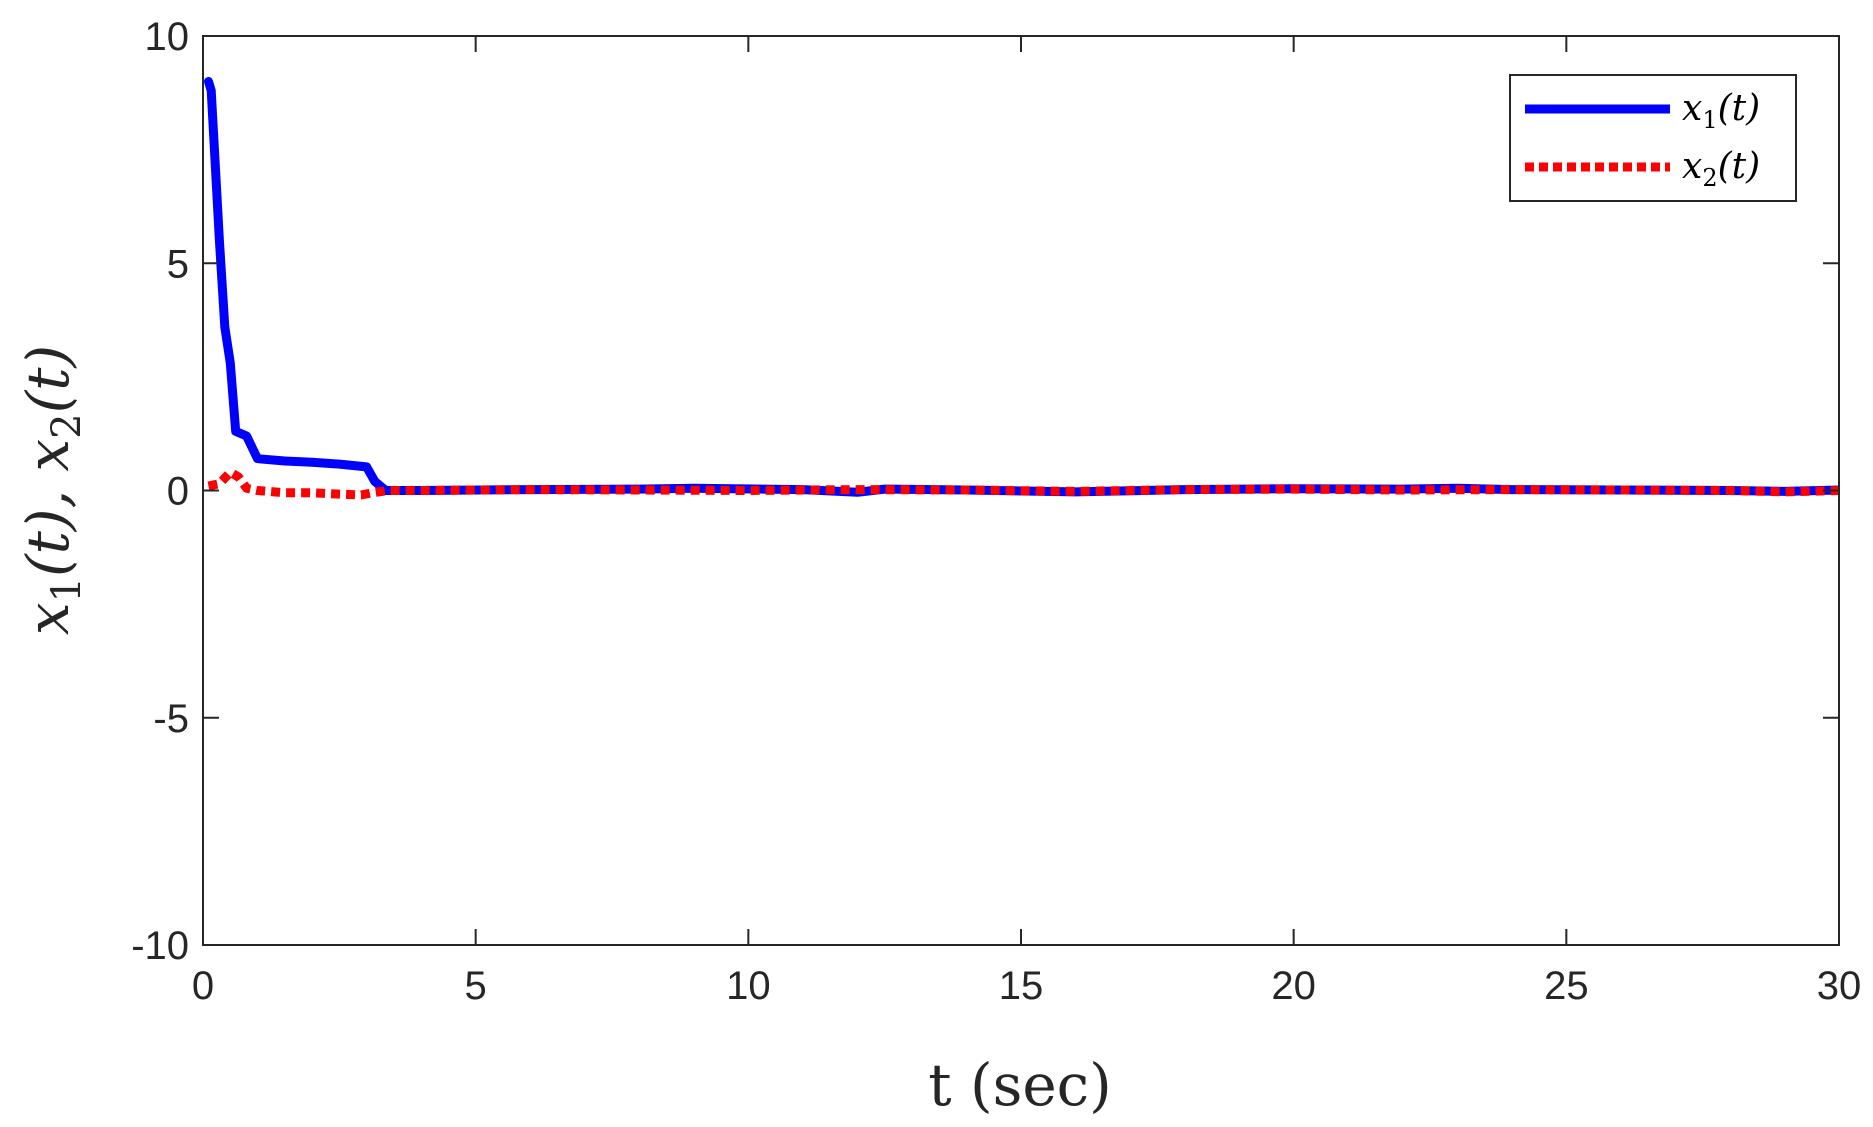 The height and width of the screenshot is (1127, 1873). I want to click on x-tick-label: 30, so click(1839, 986).